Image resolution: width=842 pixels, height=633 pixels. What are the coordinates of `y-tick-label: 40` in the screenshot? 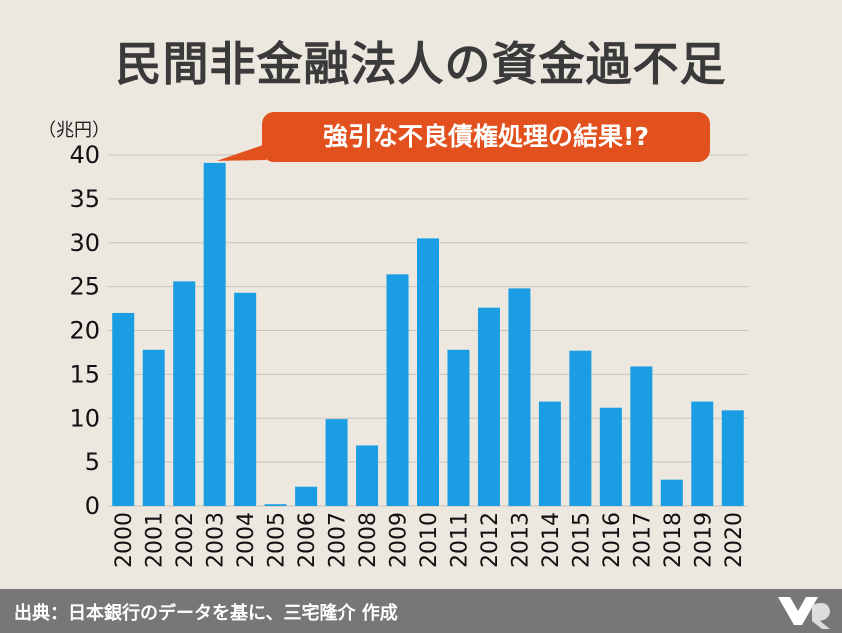 It's located at (84, 155).